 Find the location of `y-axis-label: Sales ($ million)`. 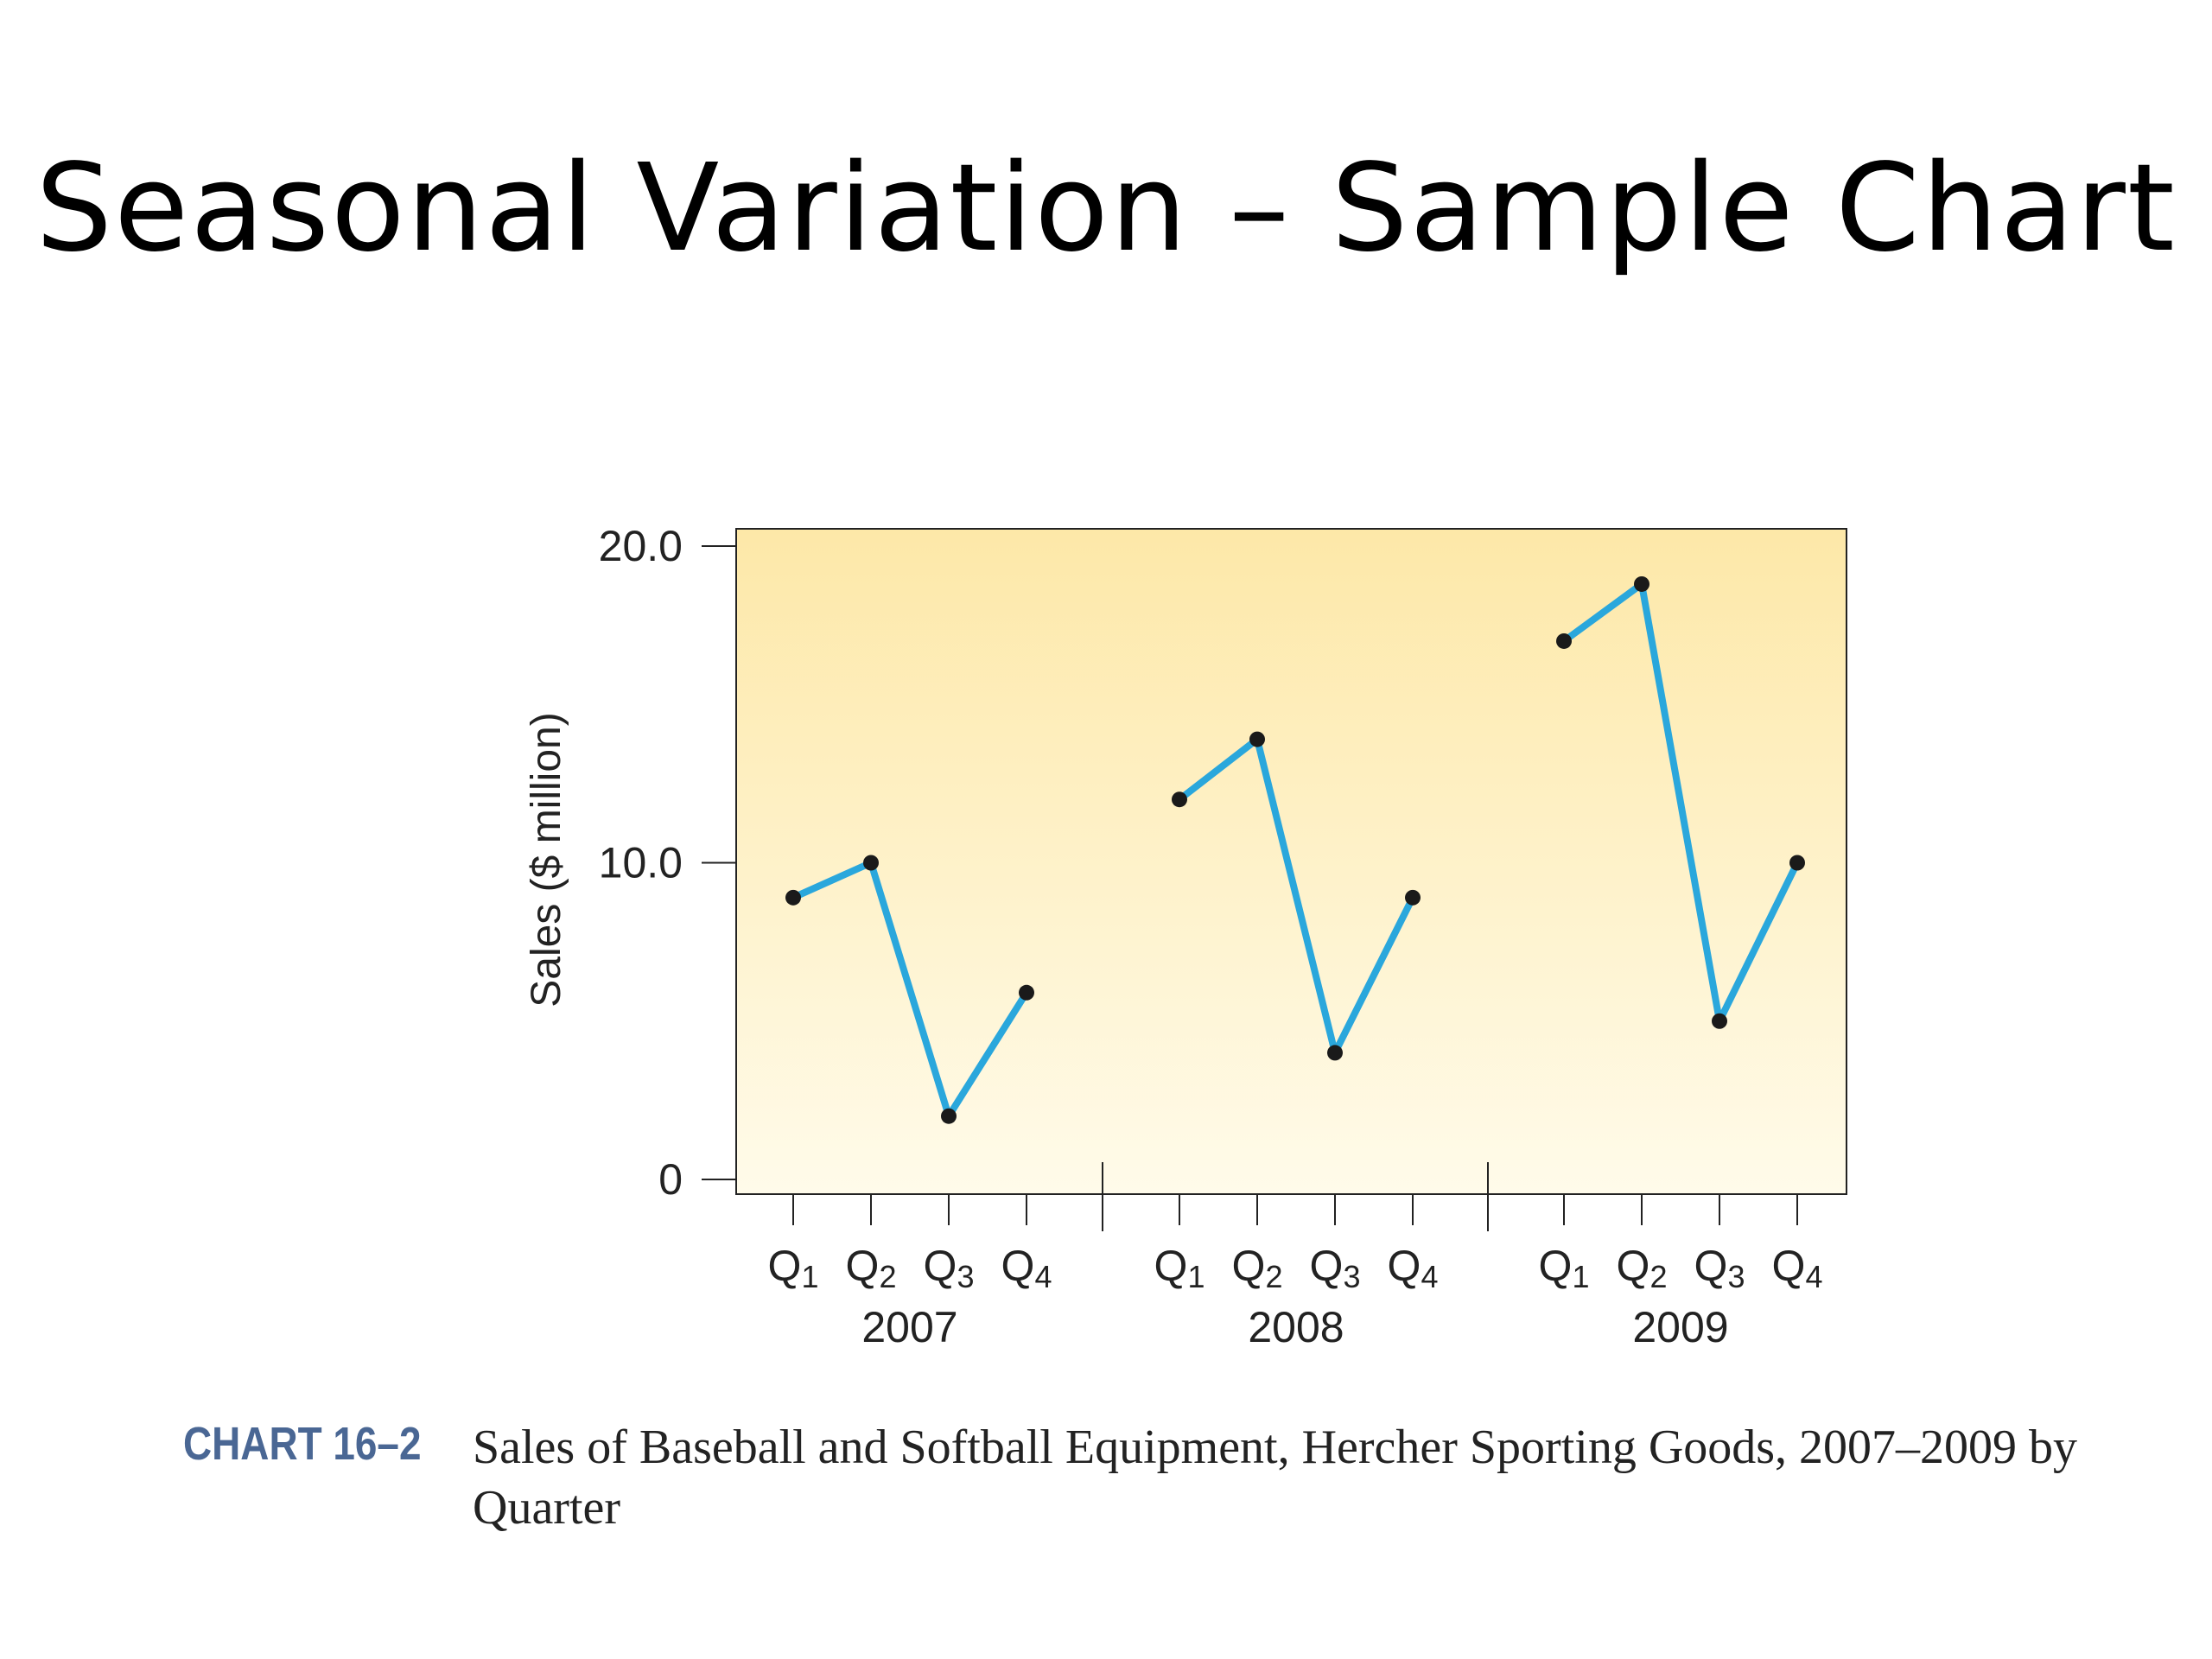

y-axis-label: Sales ($ million) is located at coordinates (546, 859).